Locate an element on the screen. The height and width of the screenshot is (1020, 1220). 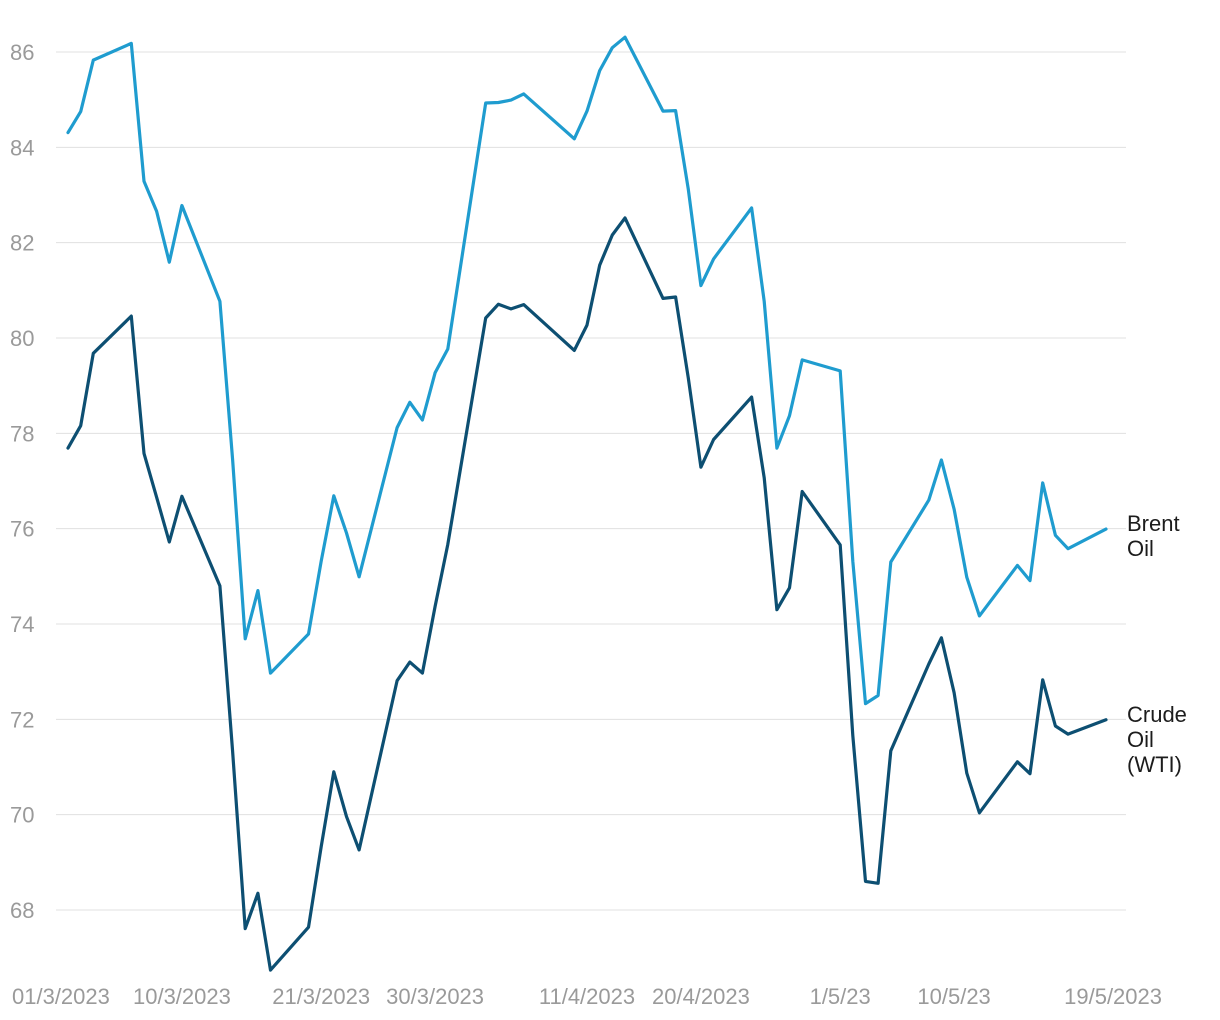
y-tick-label: 78 is located at coordinates (22, 433).